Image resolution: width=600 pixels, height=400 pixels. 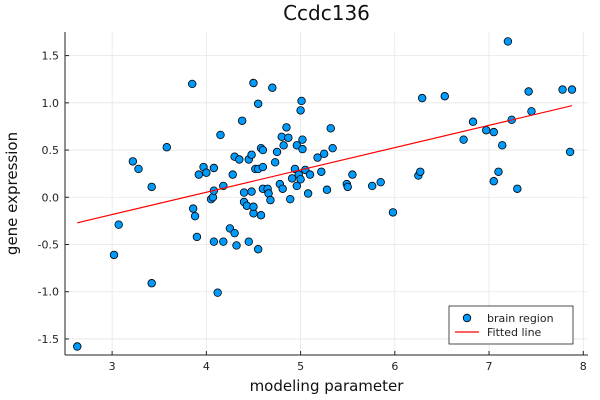 I want to click on legend-marker-points, so click(x=467, y=318).